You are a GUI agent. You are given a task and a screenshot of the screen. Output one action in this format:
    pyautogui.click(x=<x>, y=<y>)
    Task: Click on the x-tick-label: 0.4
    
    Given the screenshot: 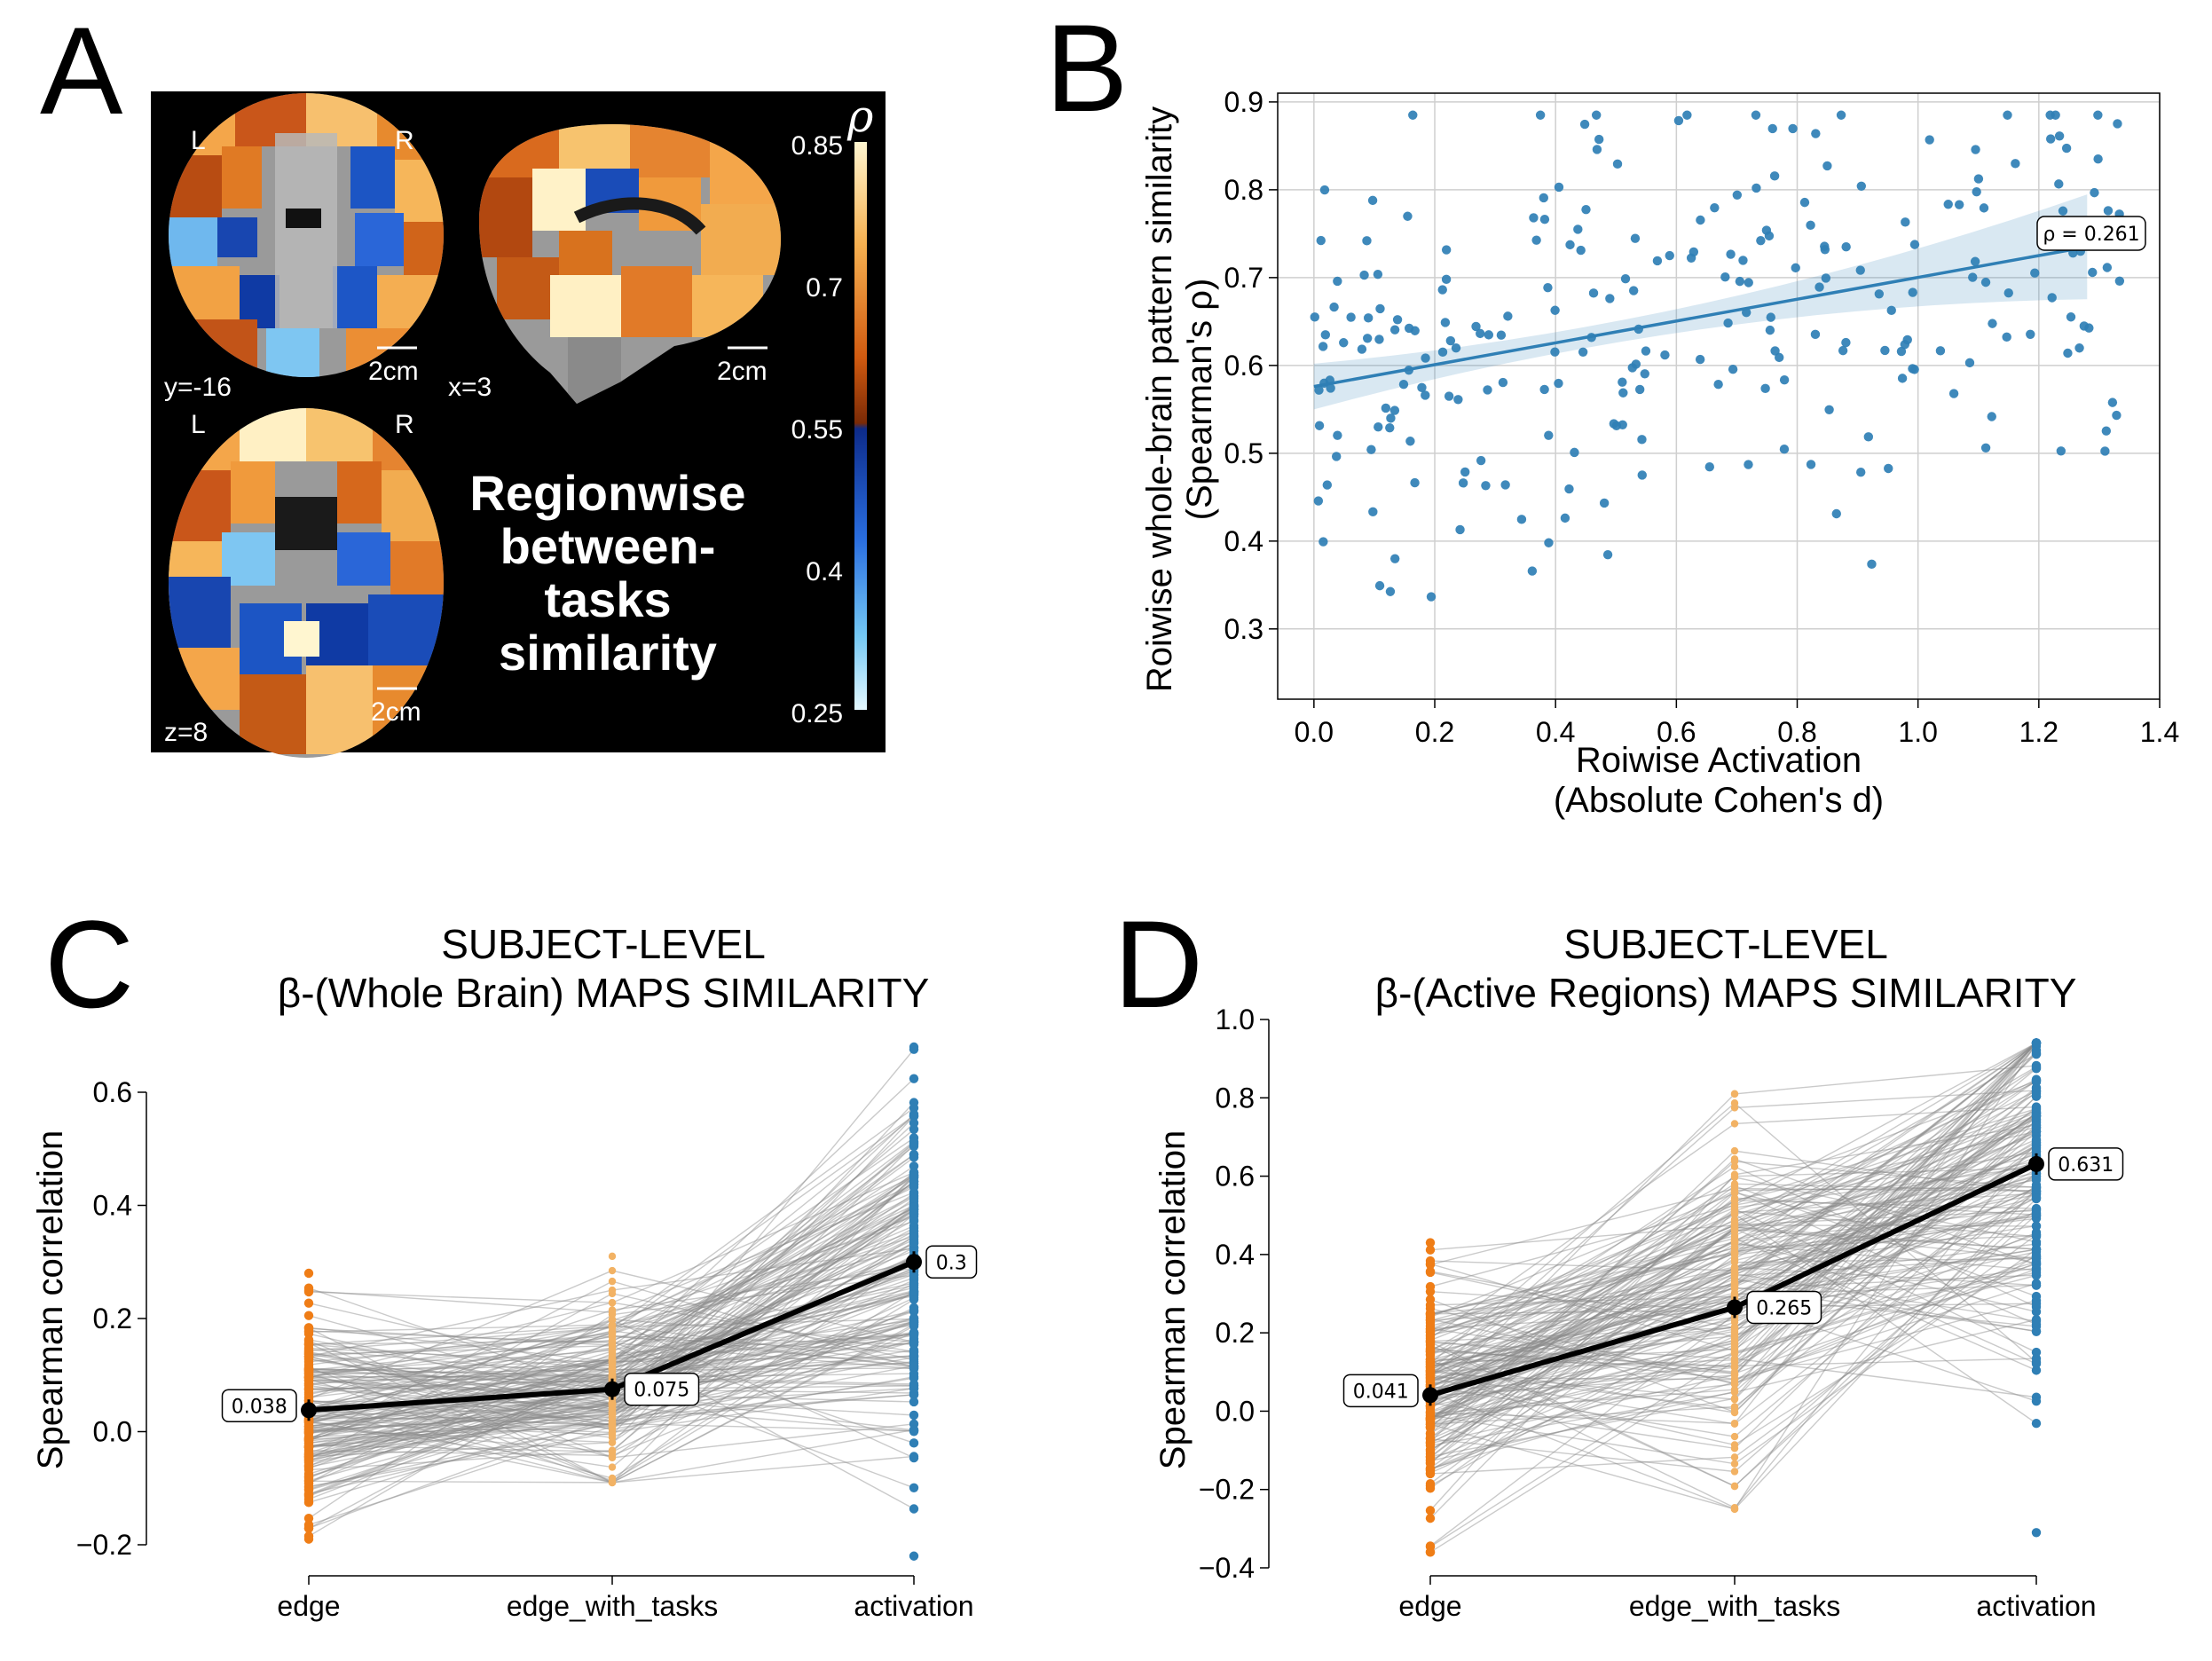 What is the action you would take?
    pyautogui.click(x=1555, y=732)
    